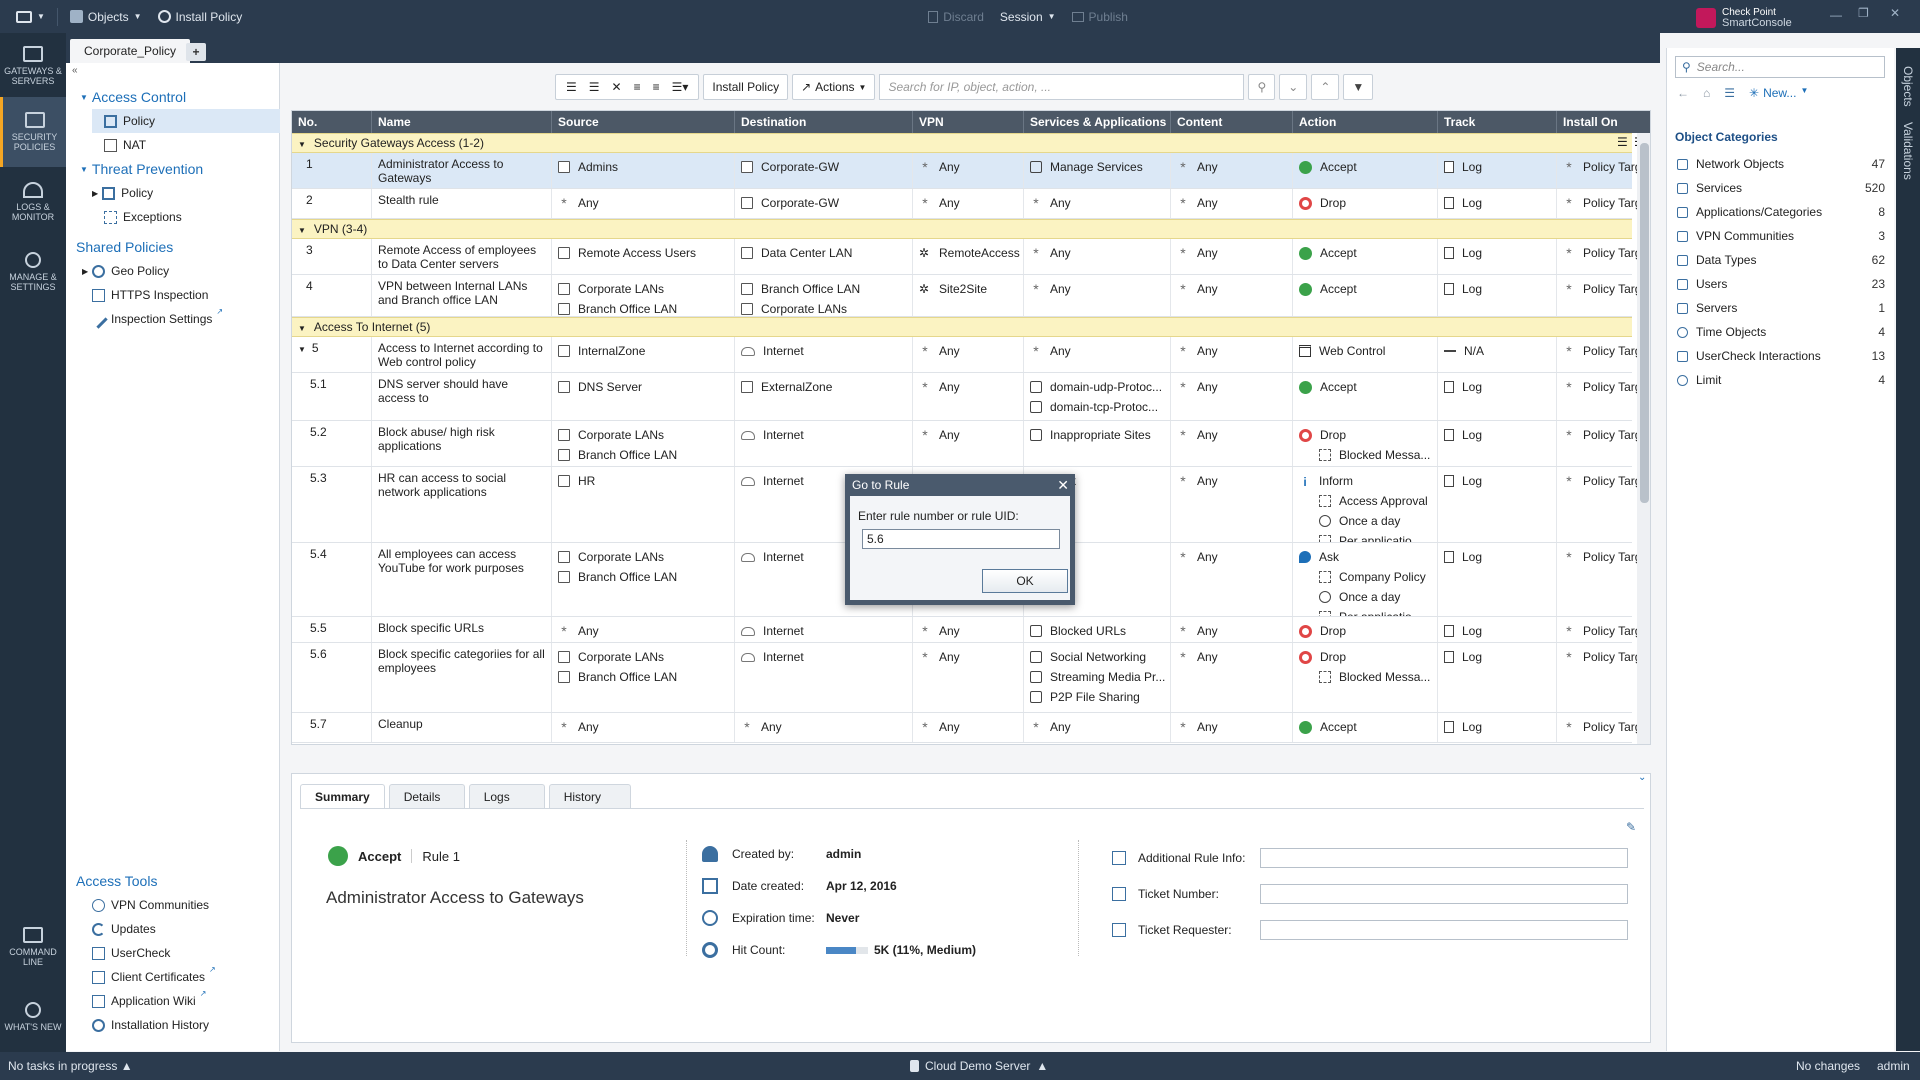  Describe the element at coordinates (123, 193) in the screenshot. I see `tree-tp-policy: ▶ Policy` at that location.